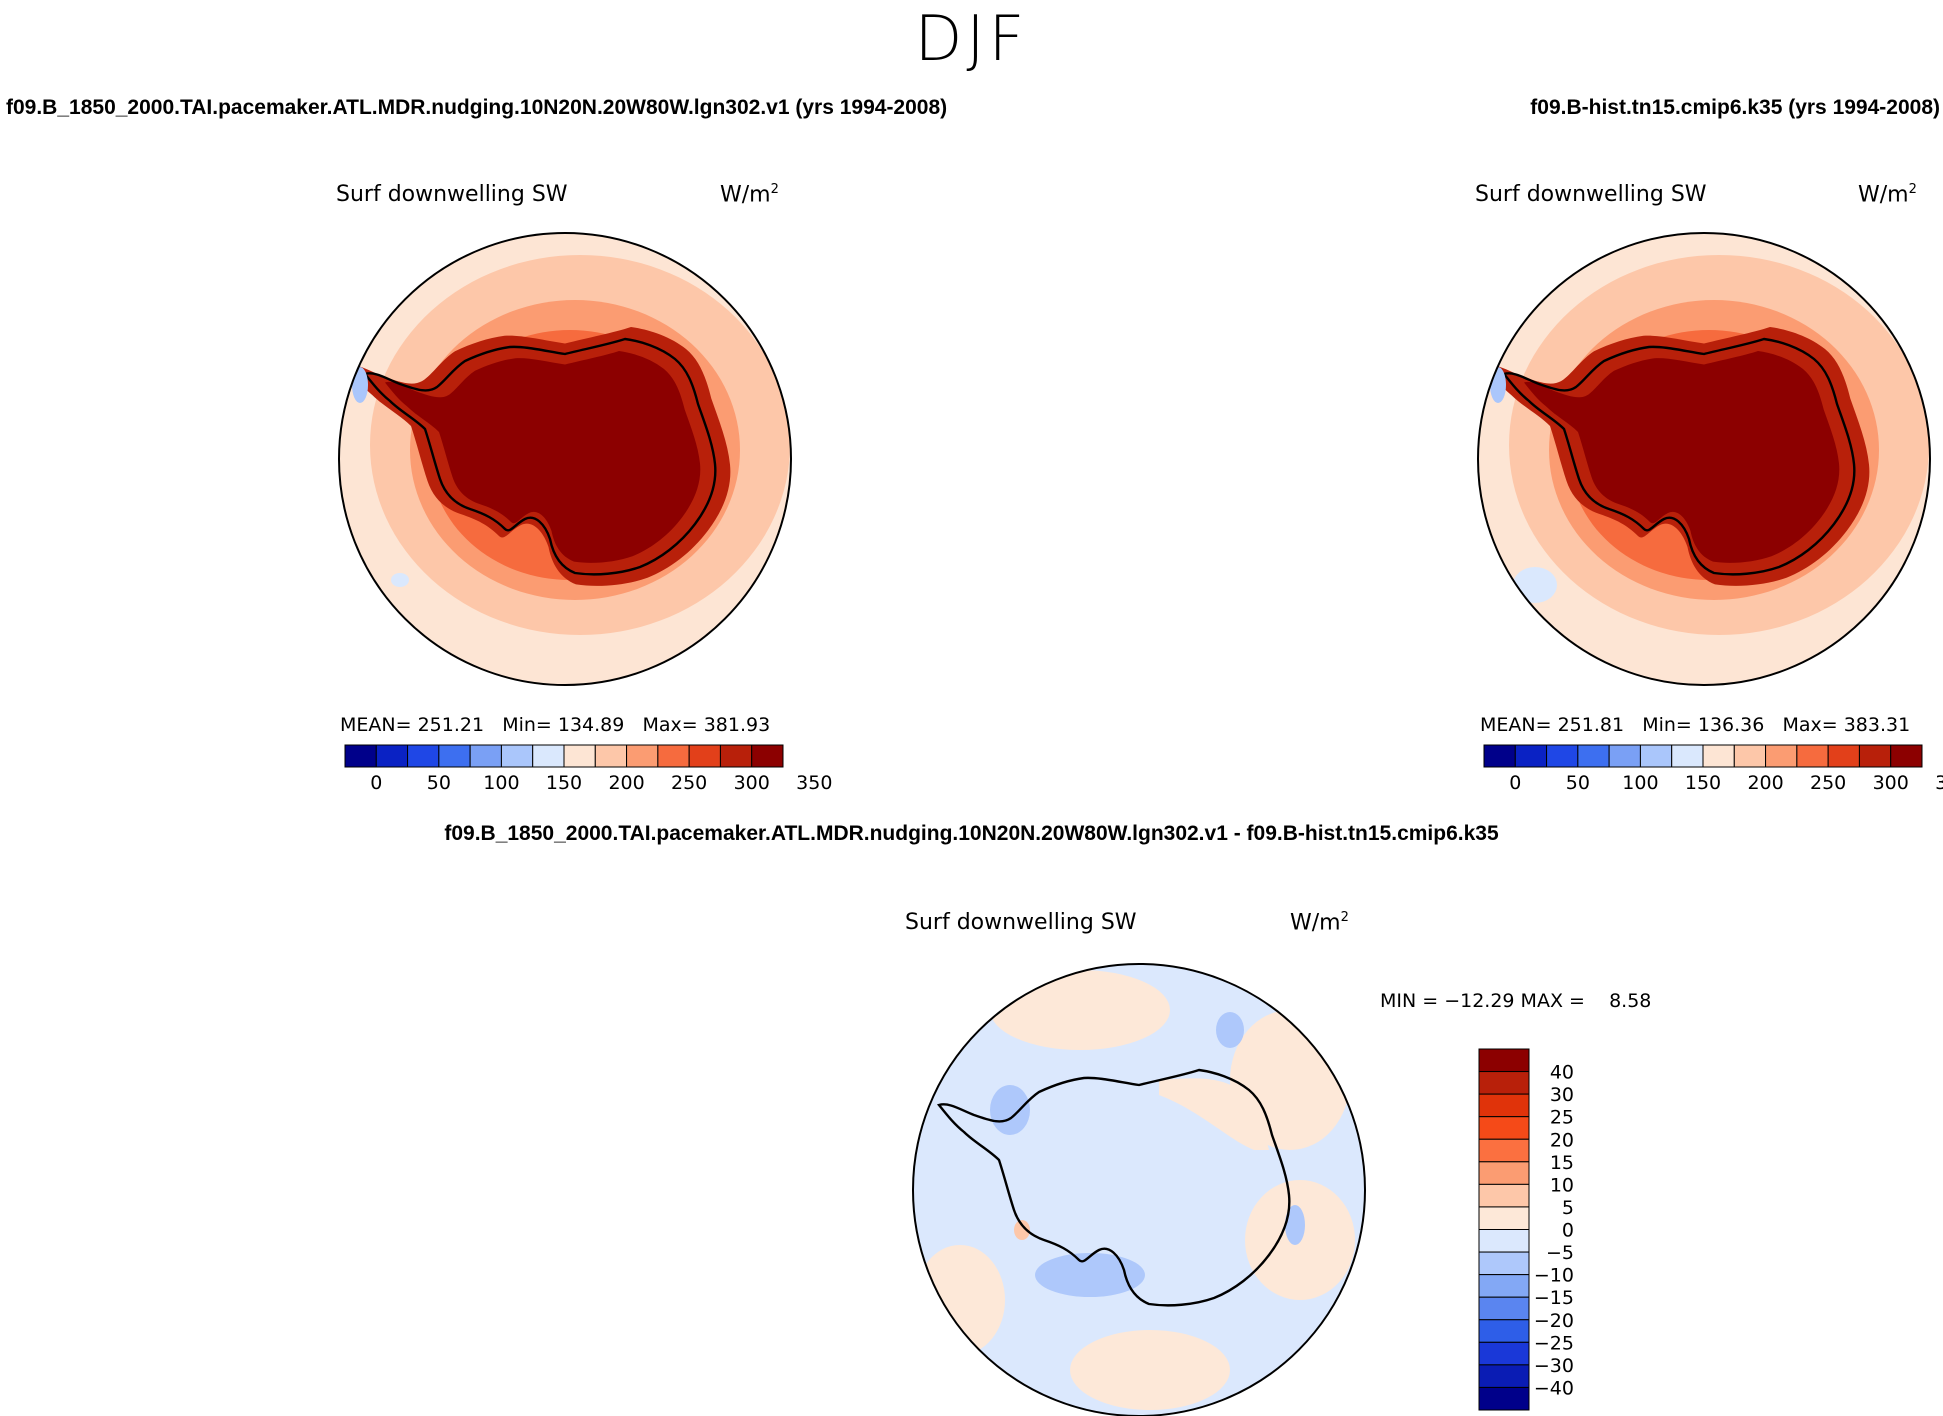  Describe the element at coordinates (412, 725) in the screenshot. I see `panel-left-mean: MEAN= 251.21` at that location.